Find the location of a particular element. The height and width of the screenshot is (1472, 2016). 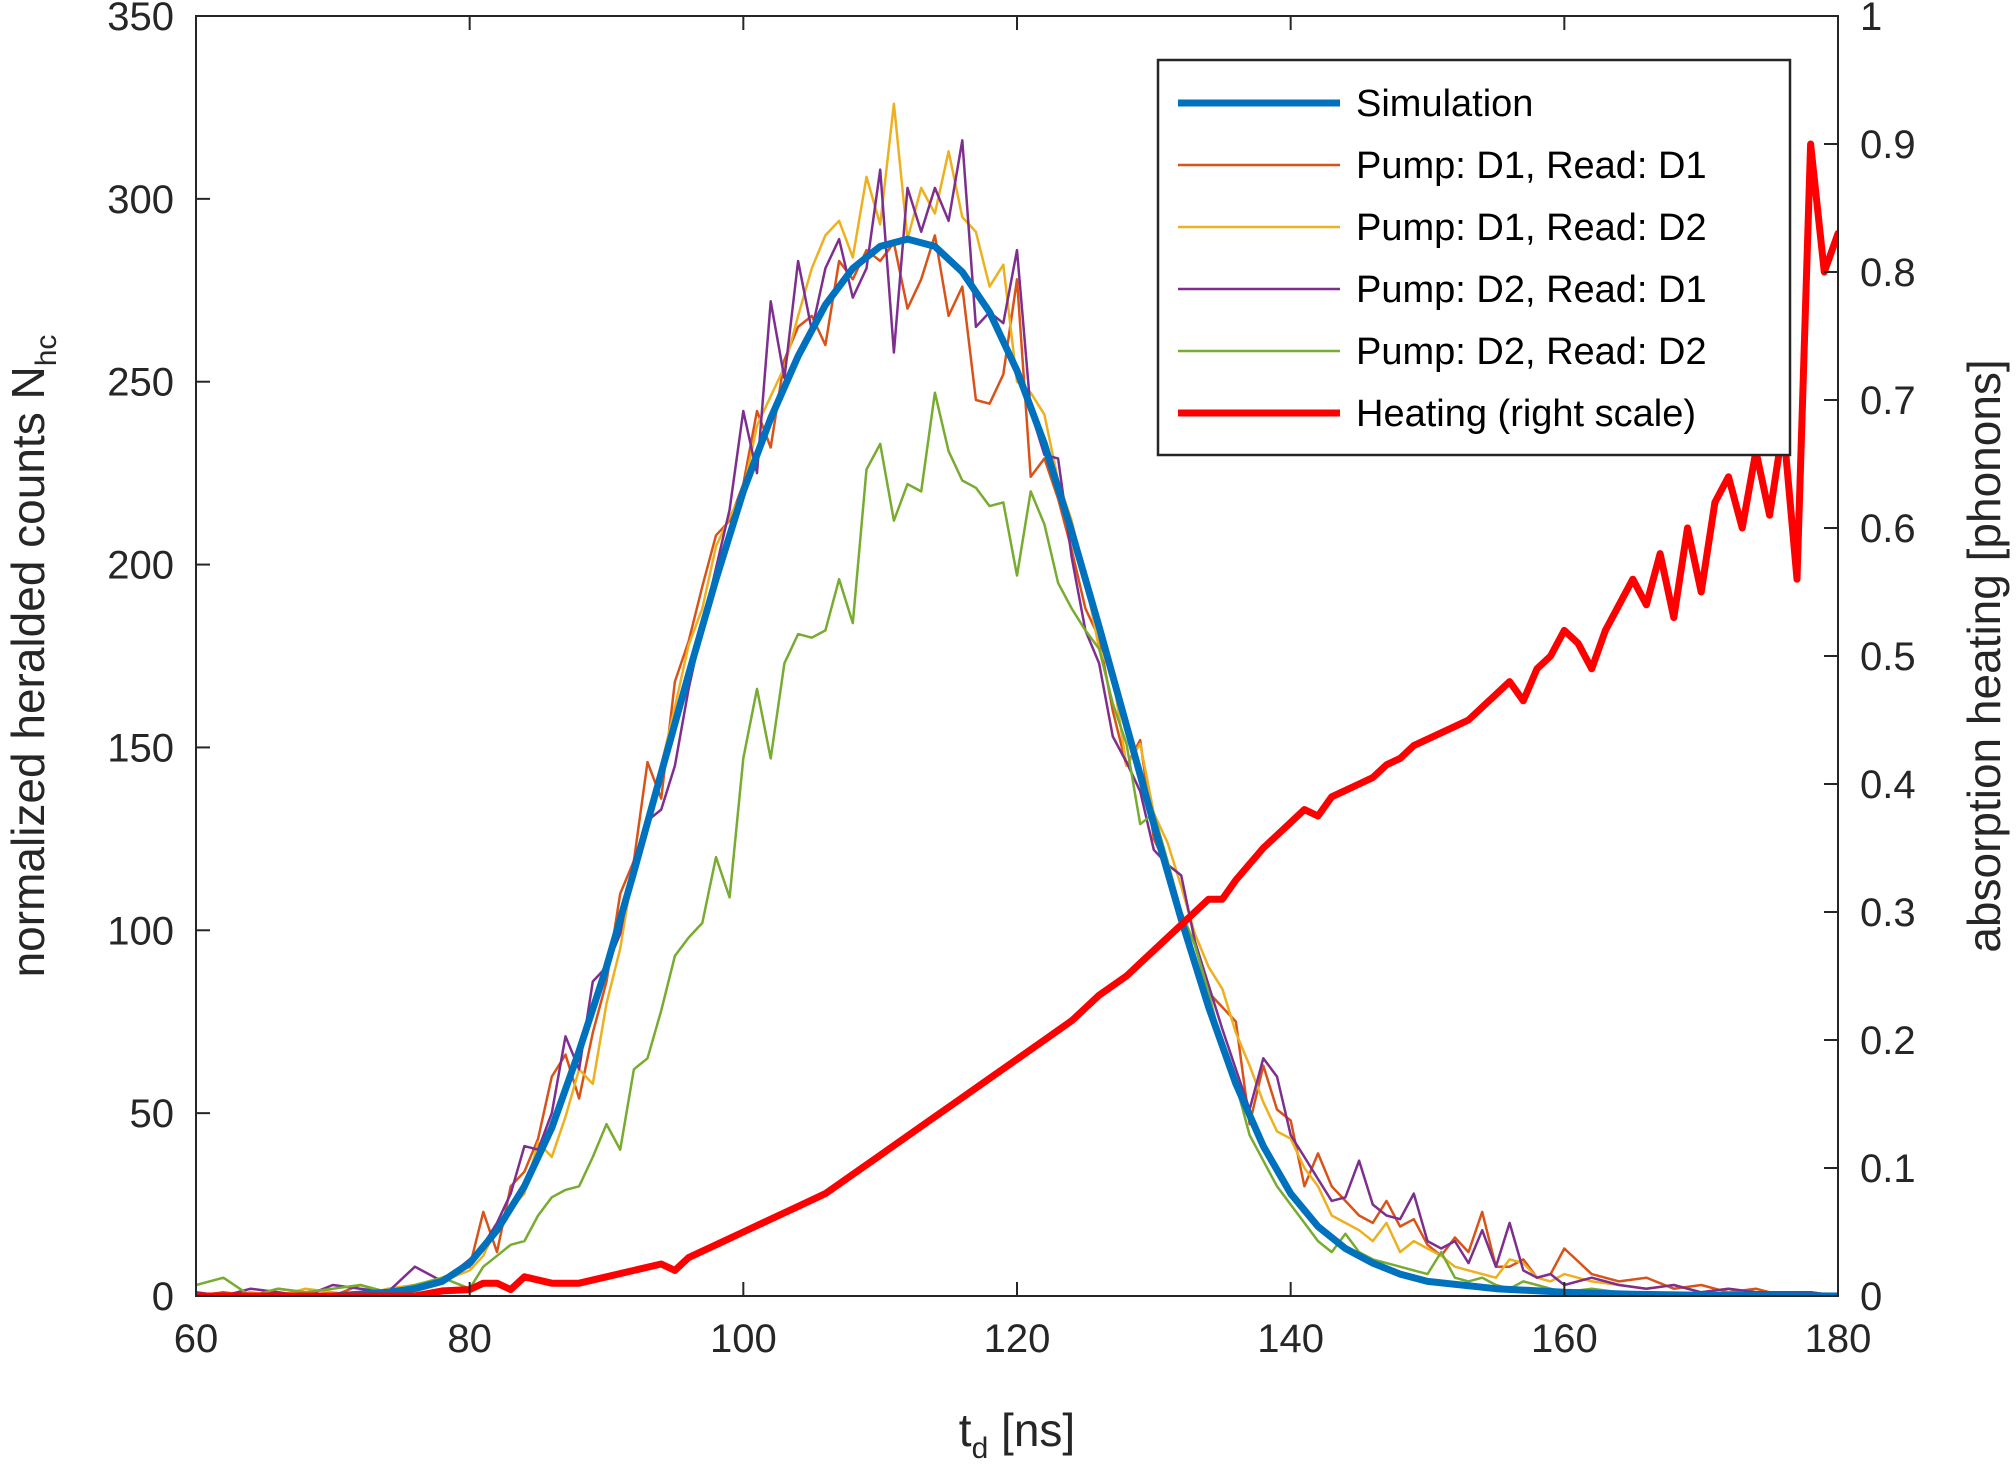

y-right-tick-label: 0.7 is located at coordinates (1888, 401).